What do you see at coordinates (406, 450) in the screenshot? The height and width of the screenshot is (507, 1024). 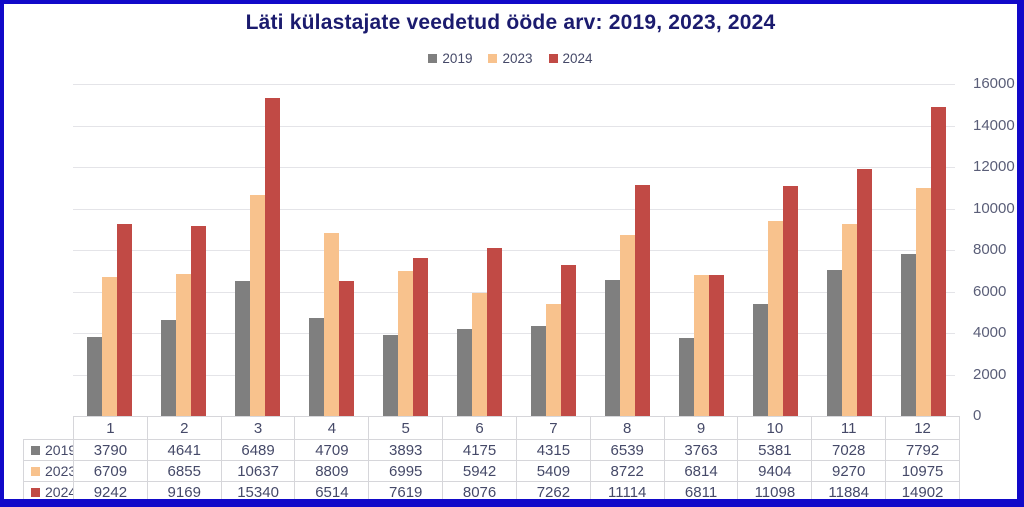 I see `value-cell-2019-m5: 3893` at bounding box center [406, 450].